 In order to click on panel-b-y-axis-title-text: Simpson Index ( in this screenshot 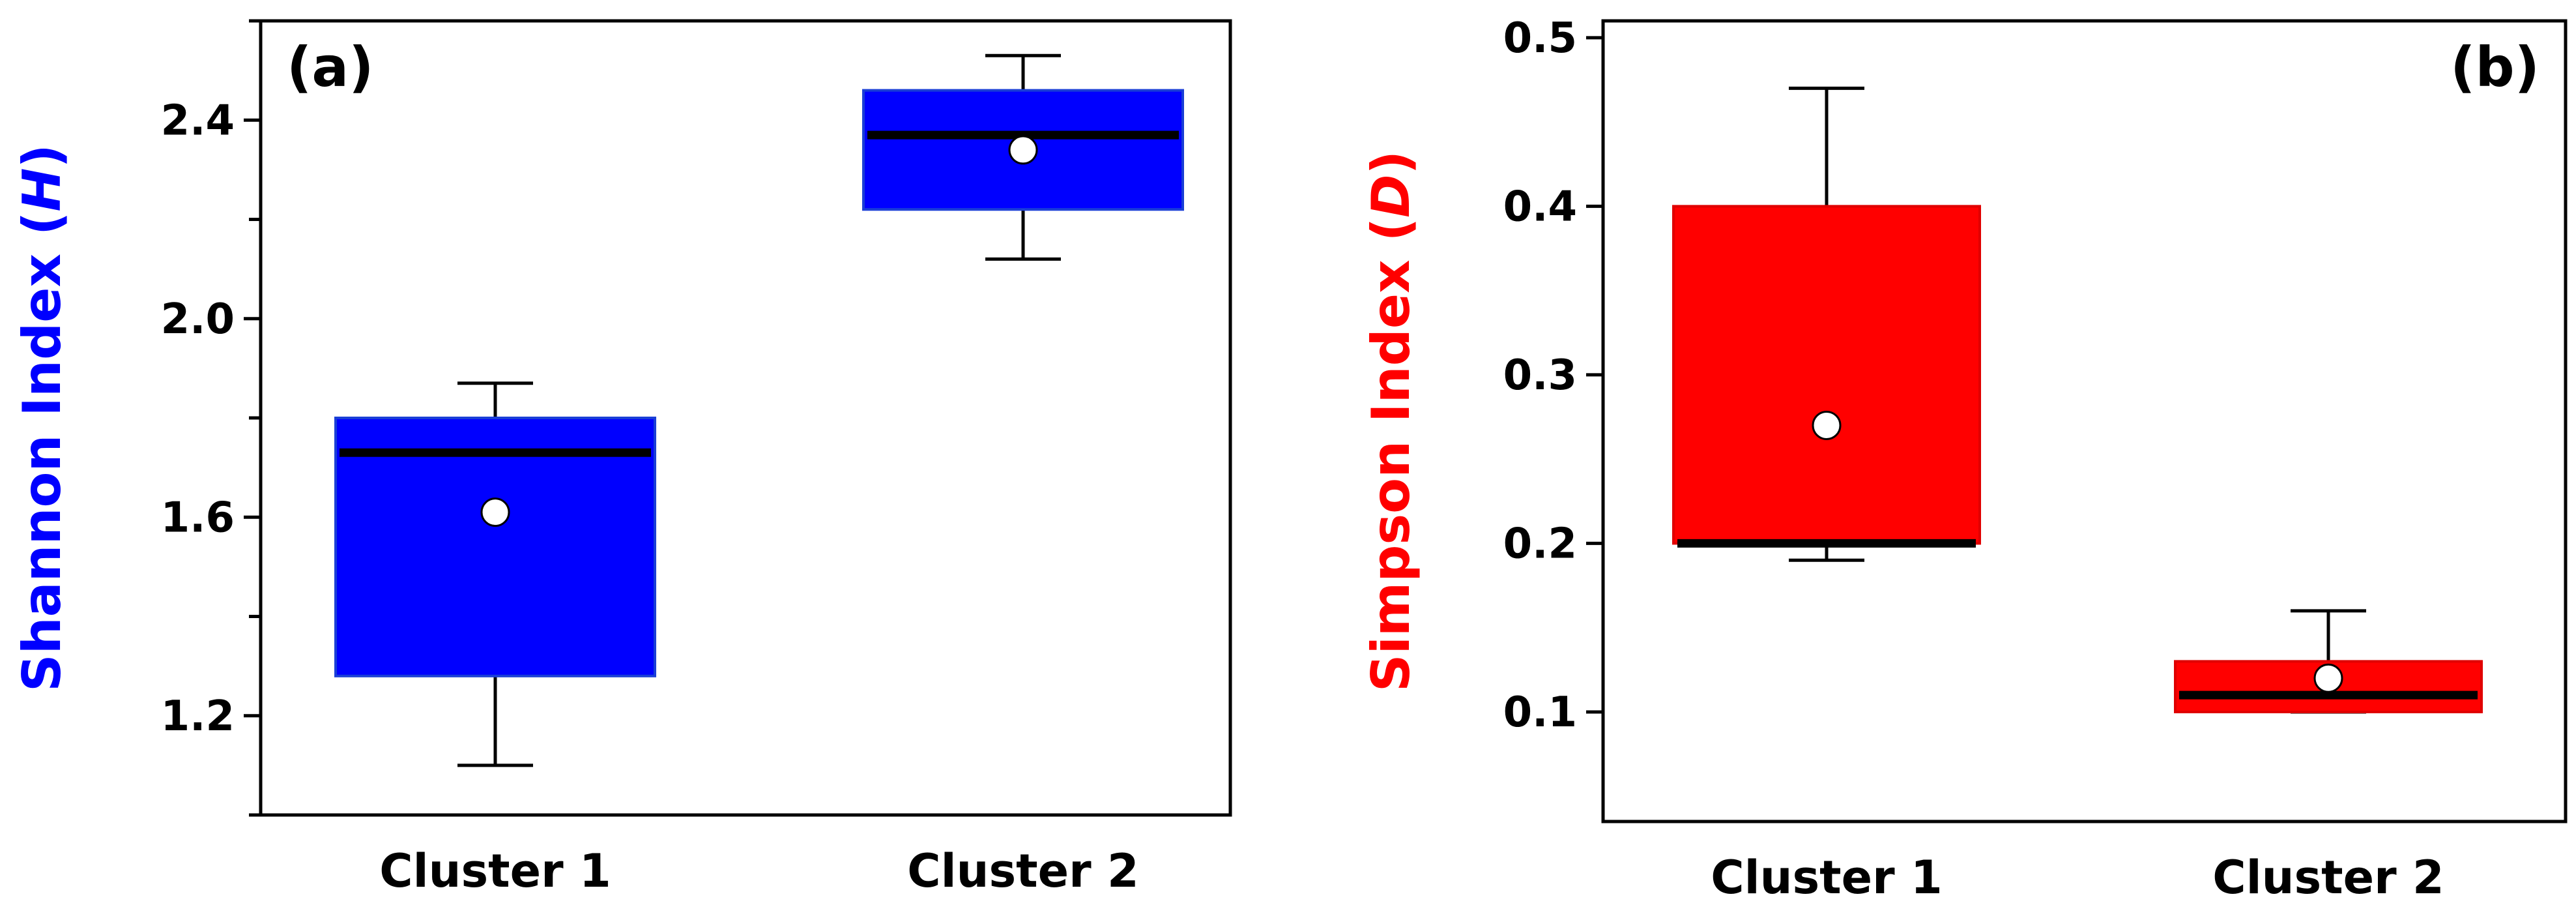, I will do `click(1391, 455)`.